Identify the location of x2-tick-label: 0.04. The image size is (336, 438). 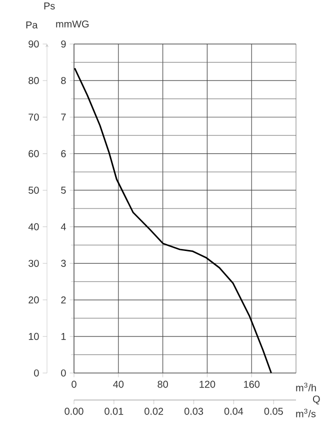
(234, 411).